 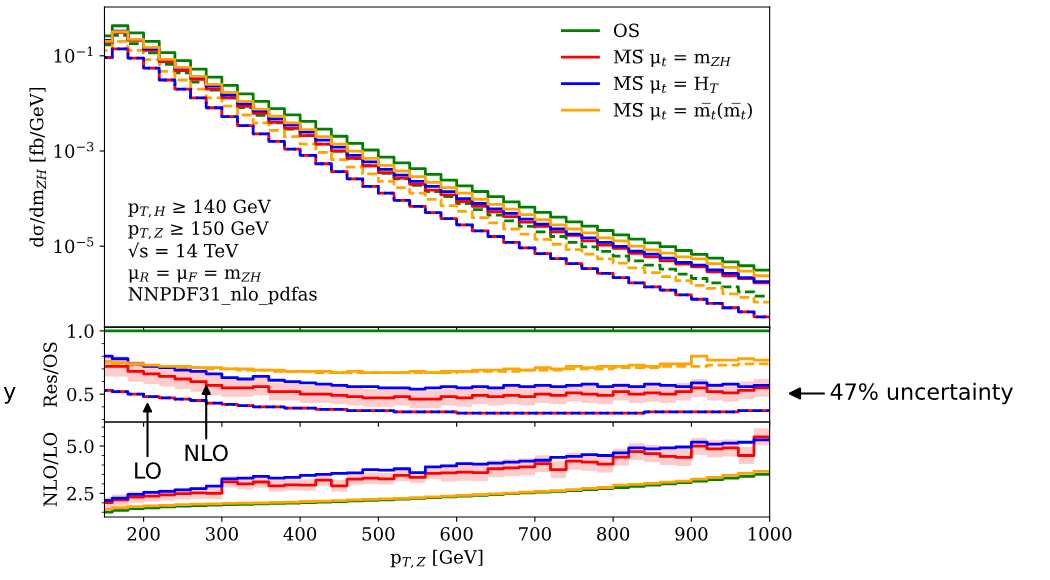 I want to click on y-tick-label: 10$^{−3}$, so click(x=74, y=149).